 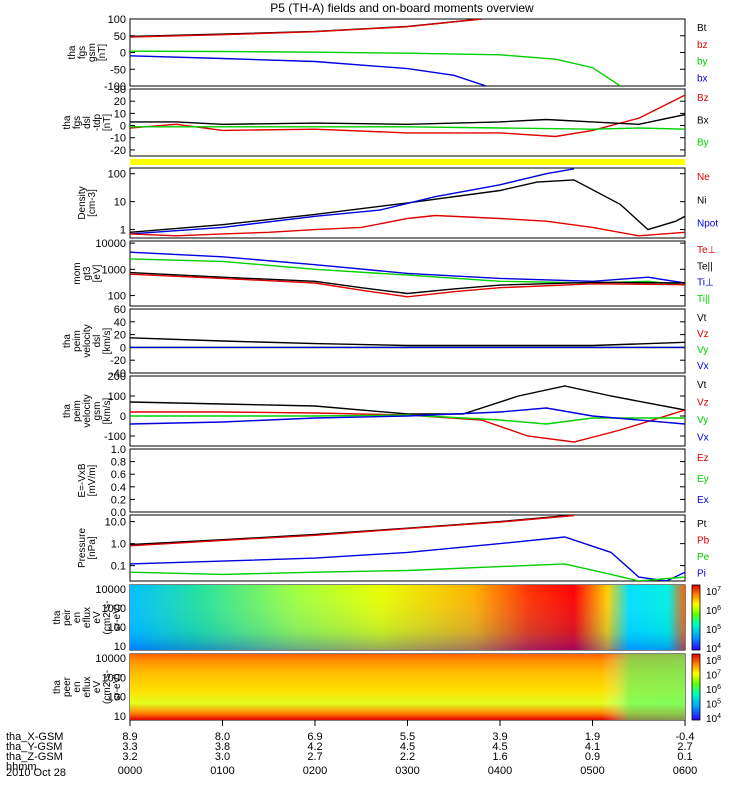 What do you see at coordinates (407, 572) in the screenshot?
I see `series-Pe` at bounding box center [407, 572].